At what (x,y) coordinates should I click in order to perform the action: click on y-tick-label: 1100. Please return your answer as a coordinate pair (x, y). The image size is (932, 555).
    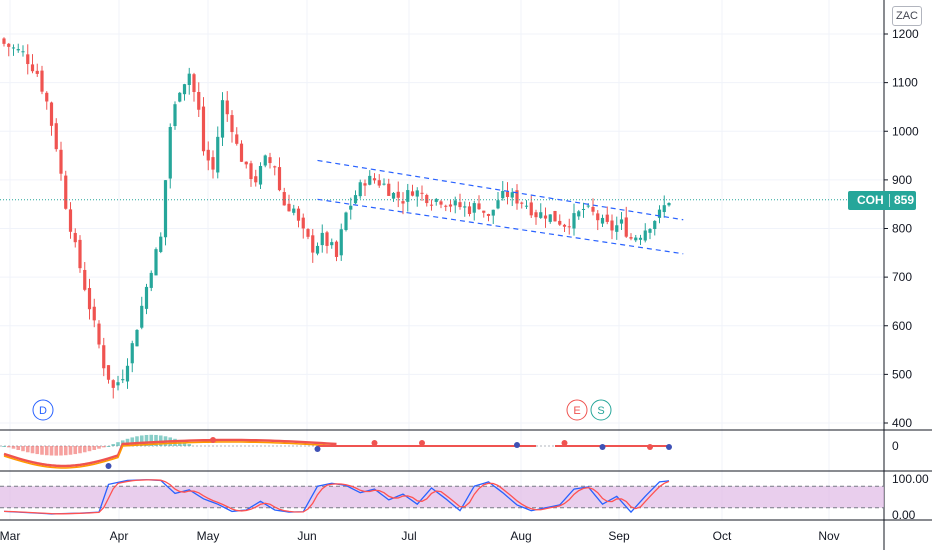
    Looking at the image, I should click on (905, 83).